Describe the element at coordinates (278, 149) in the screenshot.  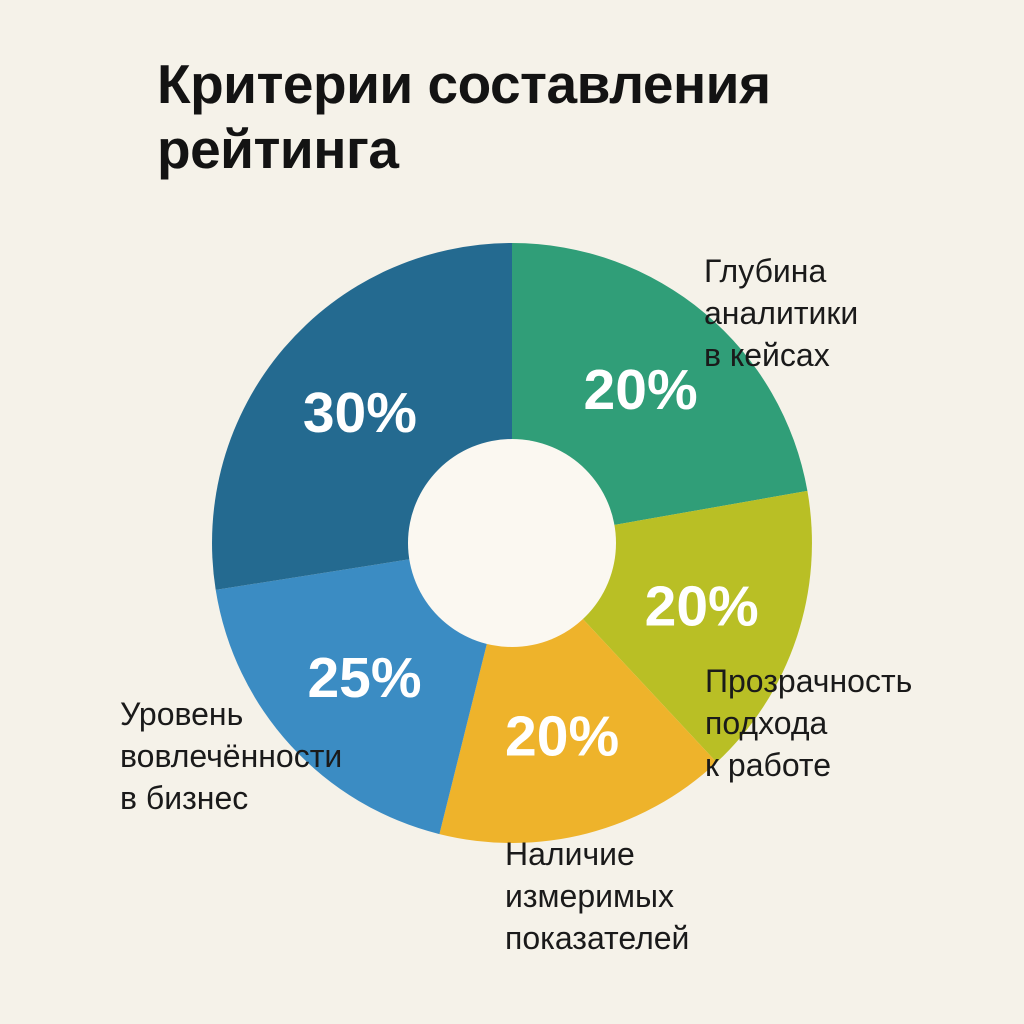
I see `page-title-line-2: рейтинга` at that location.